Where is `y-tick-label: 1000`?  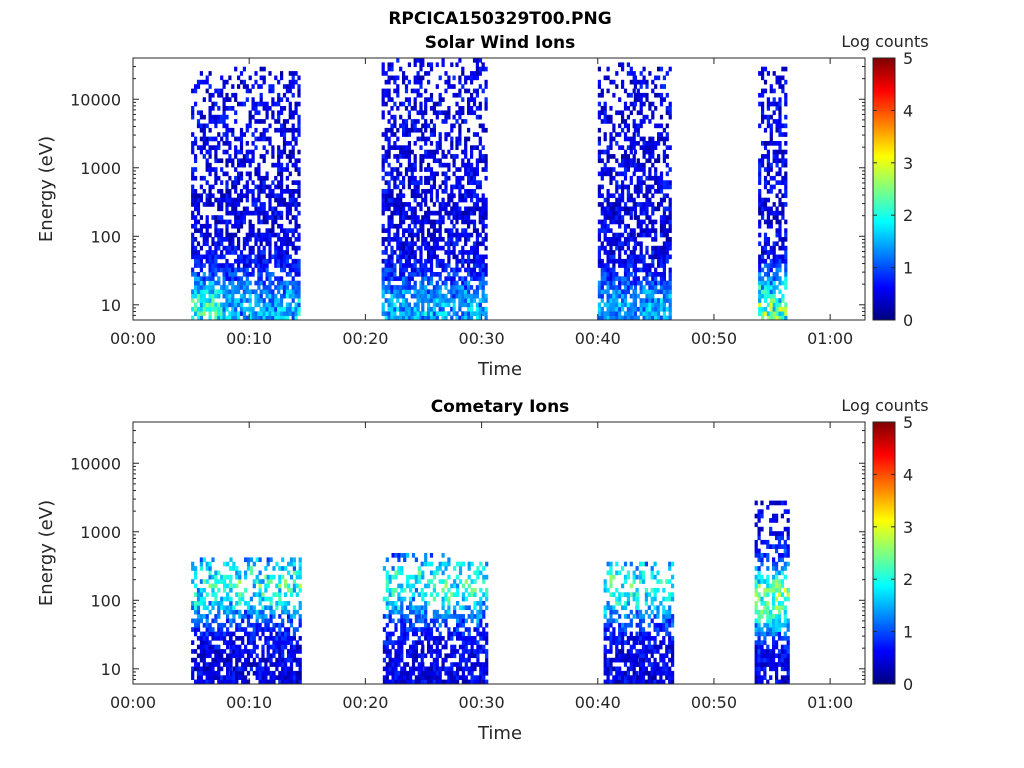 y-tick-label: 1000 is located at coordinates (100, 168).